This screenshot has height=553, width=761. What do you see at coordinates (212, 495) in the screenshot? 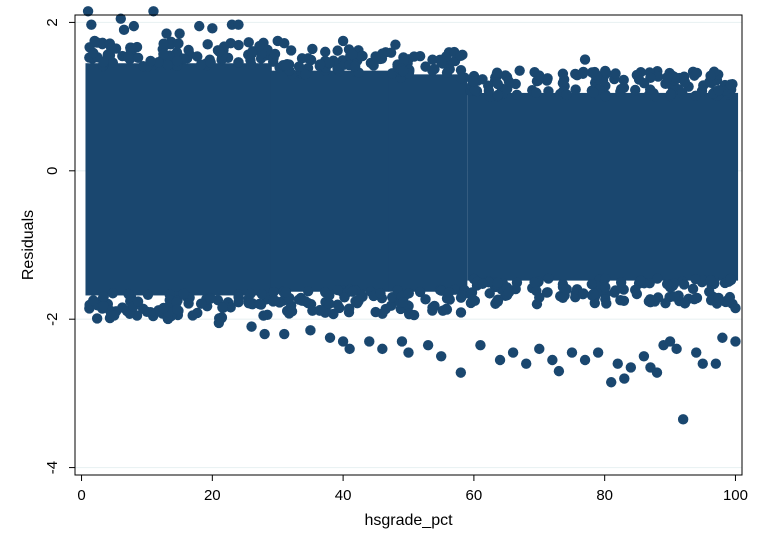
I see `x-tick-label: 20` at bounding box center [212, 495].